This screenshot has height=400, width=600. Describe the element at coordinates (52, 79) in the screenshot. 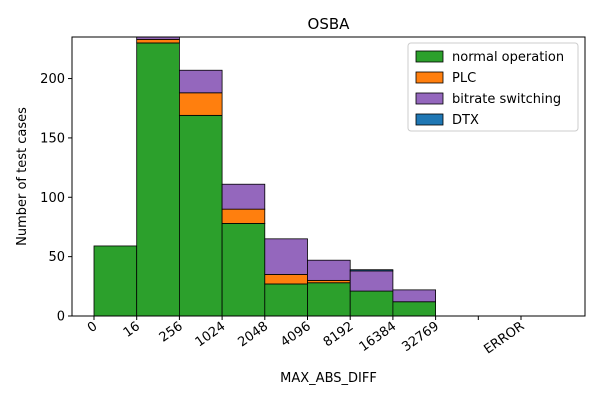

I see `y-tick-label: 200` at that location.